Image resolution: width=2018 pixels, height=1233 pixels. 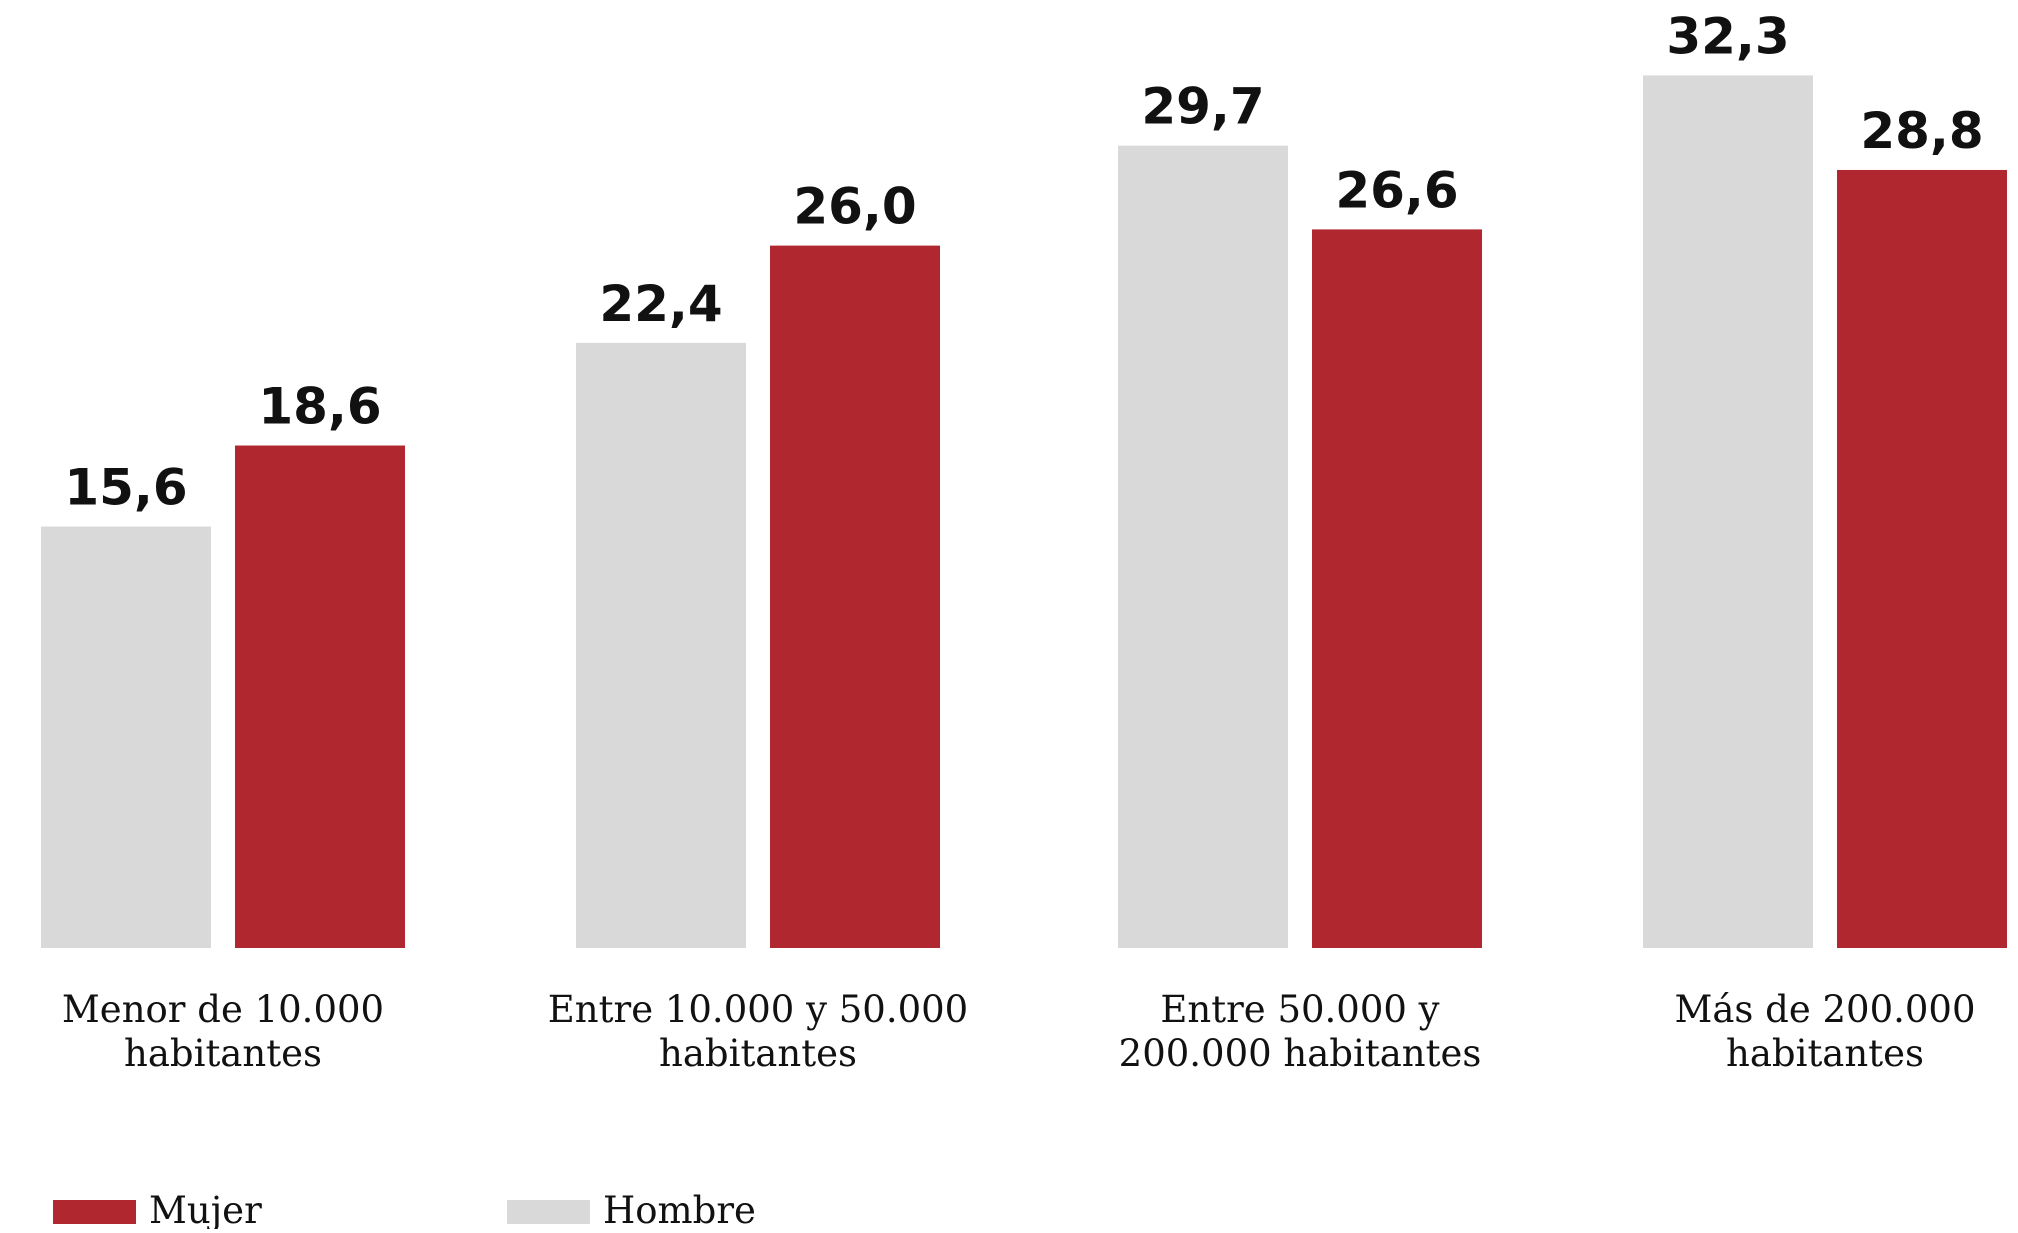 I want to click on legend-swatch-mujer, so click(x=94, y=1212).